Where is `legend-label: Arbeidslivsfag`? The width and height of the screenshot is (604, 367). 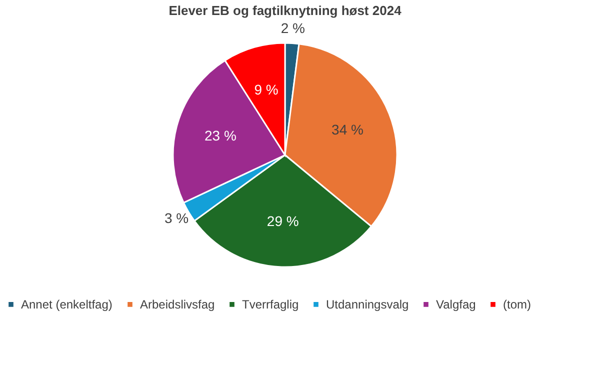
legend-label: Arbeidslivsfag is located at coordinates (177, 304).